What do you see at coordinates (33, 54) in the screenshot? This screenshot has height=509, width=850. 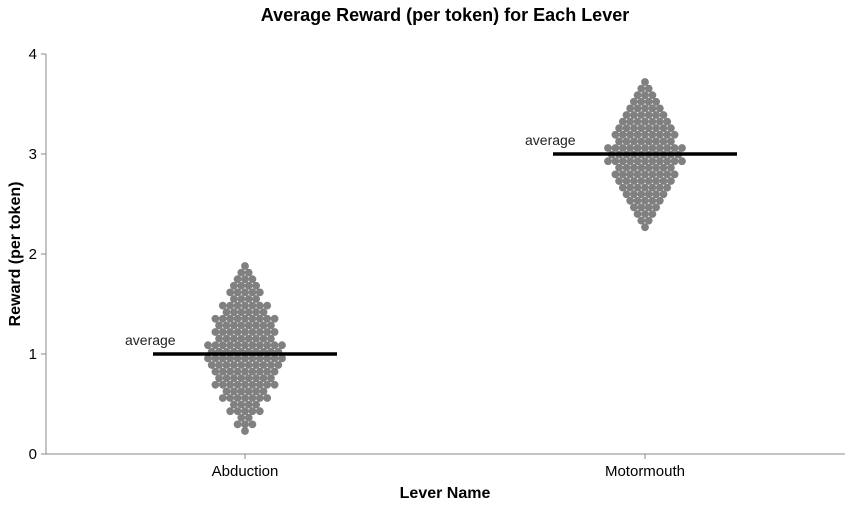 I see `y-tick-label: 4` at bounding box center [33, 54].